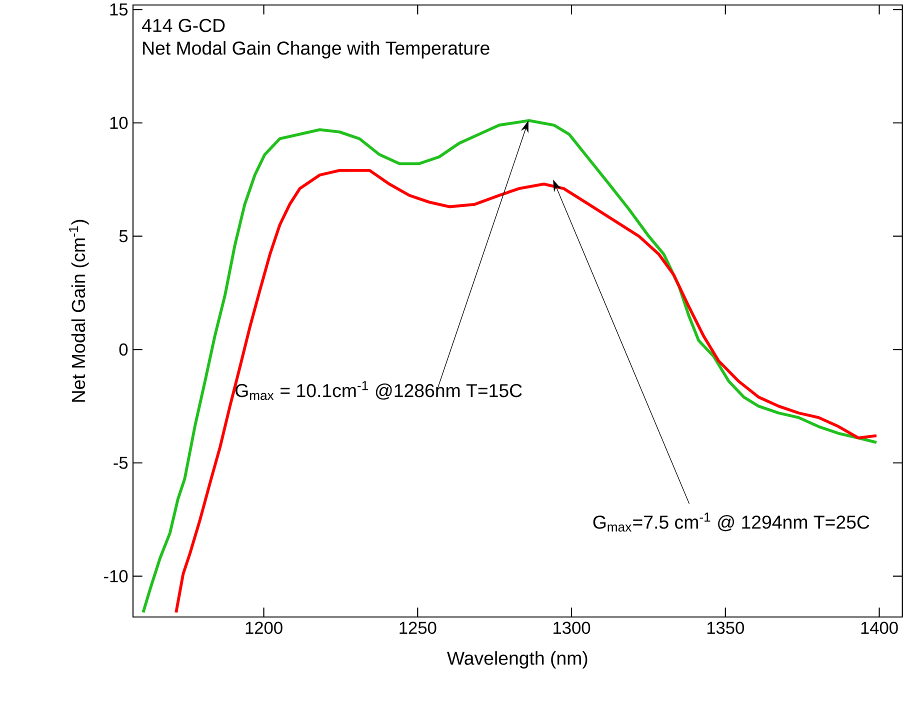 This screenshot has width=912, height=715. Describe the element at coordinates (123, 349) in the screenshot. I see `y-tick-label: 0` at that location.